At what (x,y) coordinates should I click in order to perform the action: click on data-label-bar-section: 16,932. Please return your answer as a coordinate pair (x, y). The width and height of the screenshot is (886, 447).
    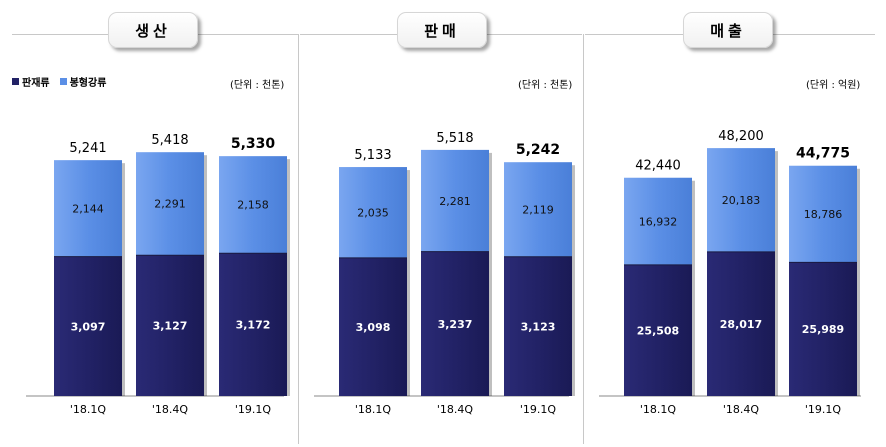
    Looking at the image, I should click on (658, 221).